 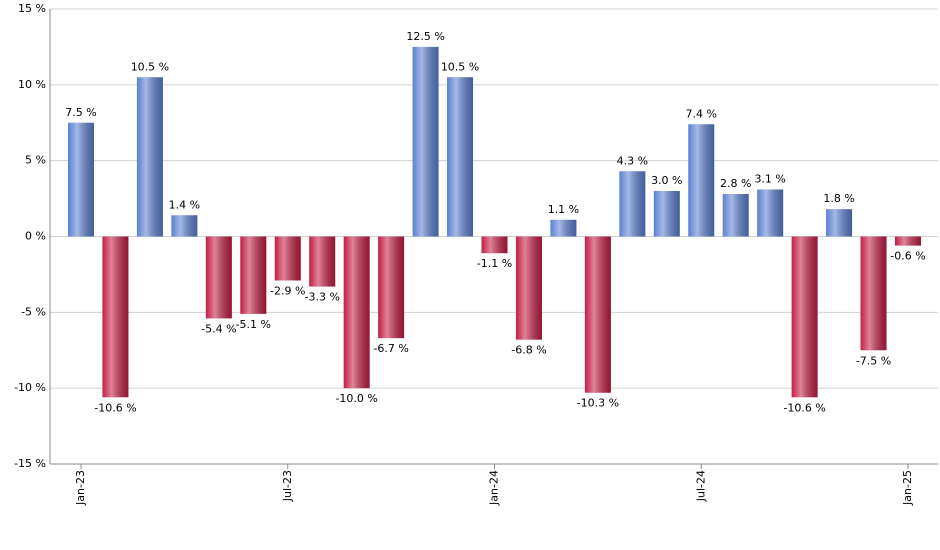 What do you see at coordinates (873, 360) in the screenshot?
I see `data-label: -7.5 %` at bounding box center [873, 360].